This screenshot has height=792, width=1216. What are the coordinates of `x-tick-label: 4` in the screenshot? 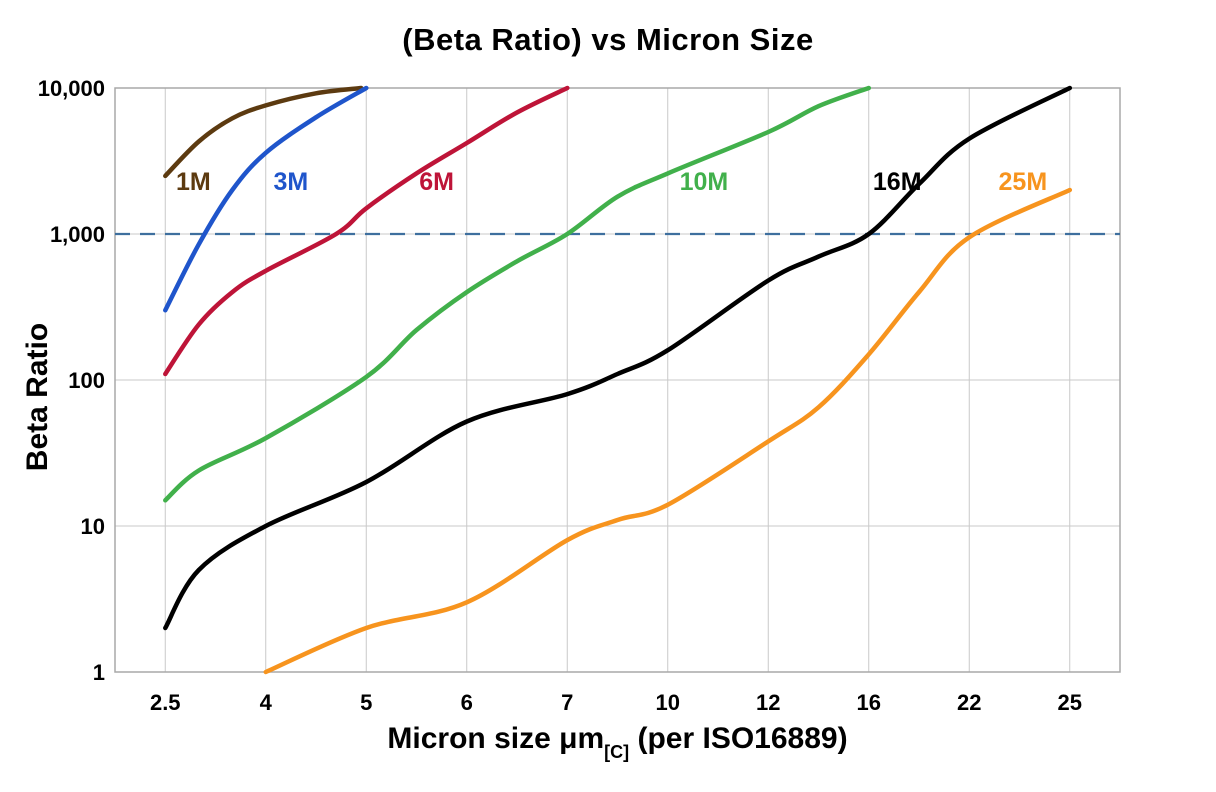 It's located at (266, 702).